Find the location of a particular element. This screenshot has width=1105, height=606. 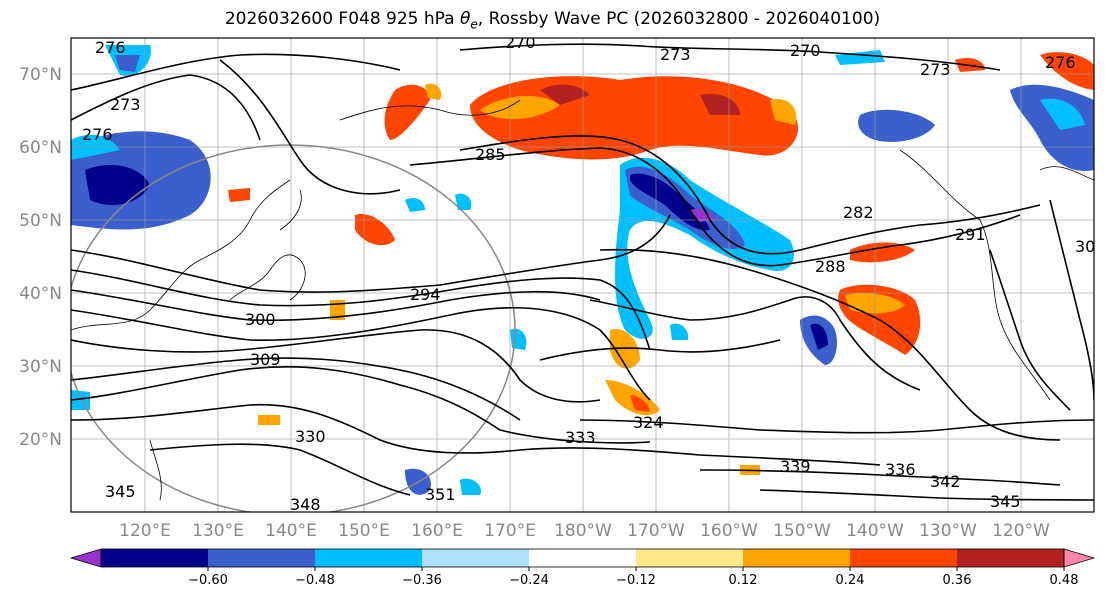

colorbar-frame is located at coordinates (582, 558).